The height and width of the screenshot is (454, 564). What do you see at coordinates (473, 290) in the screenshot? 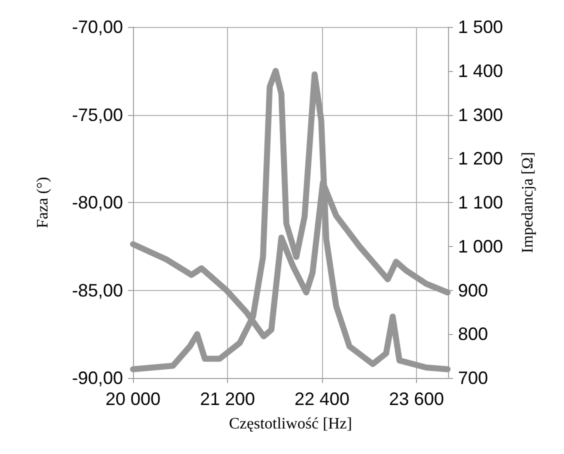
I see `y2-tick-label: 900` at bounding box center [473, 290].